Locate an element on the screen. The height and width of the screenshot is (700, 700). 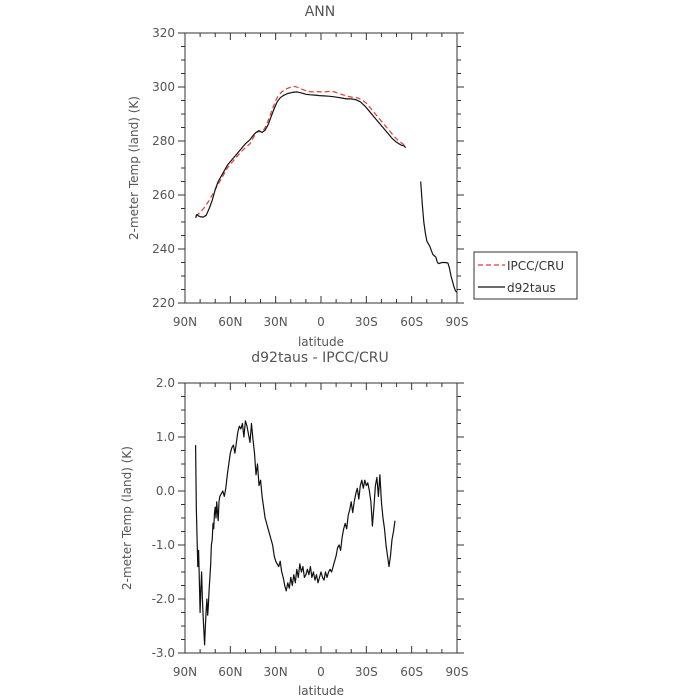
bottom-y-tick-label: -1.0 is located at coordinates (163, 545).